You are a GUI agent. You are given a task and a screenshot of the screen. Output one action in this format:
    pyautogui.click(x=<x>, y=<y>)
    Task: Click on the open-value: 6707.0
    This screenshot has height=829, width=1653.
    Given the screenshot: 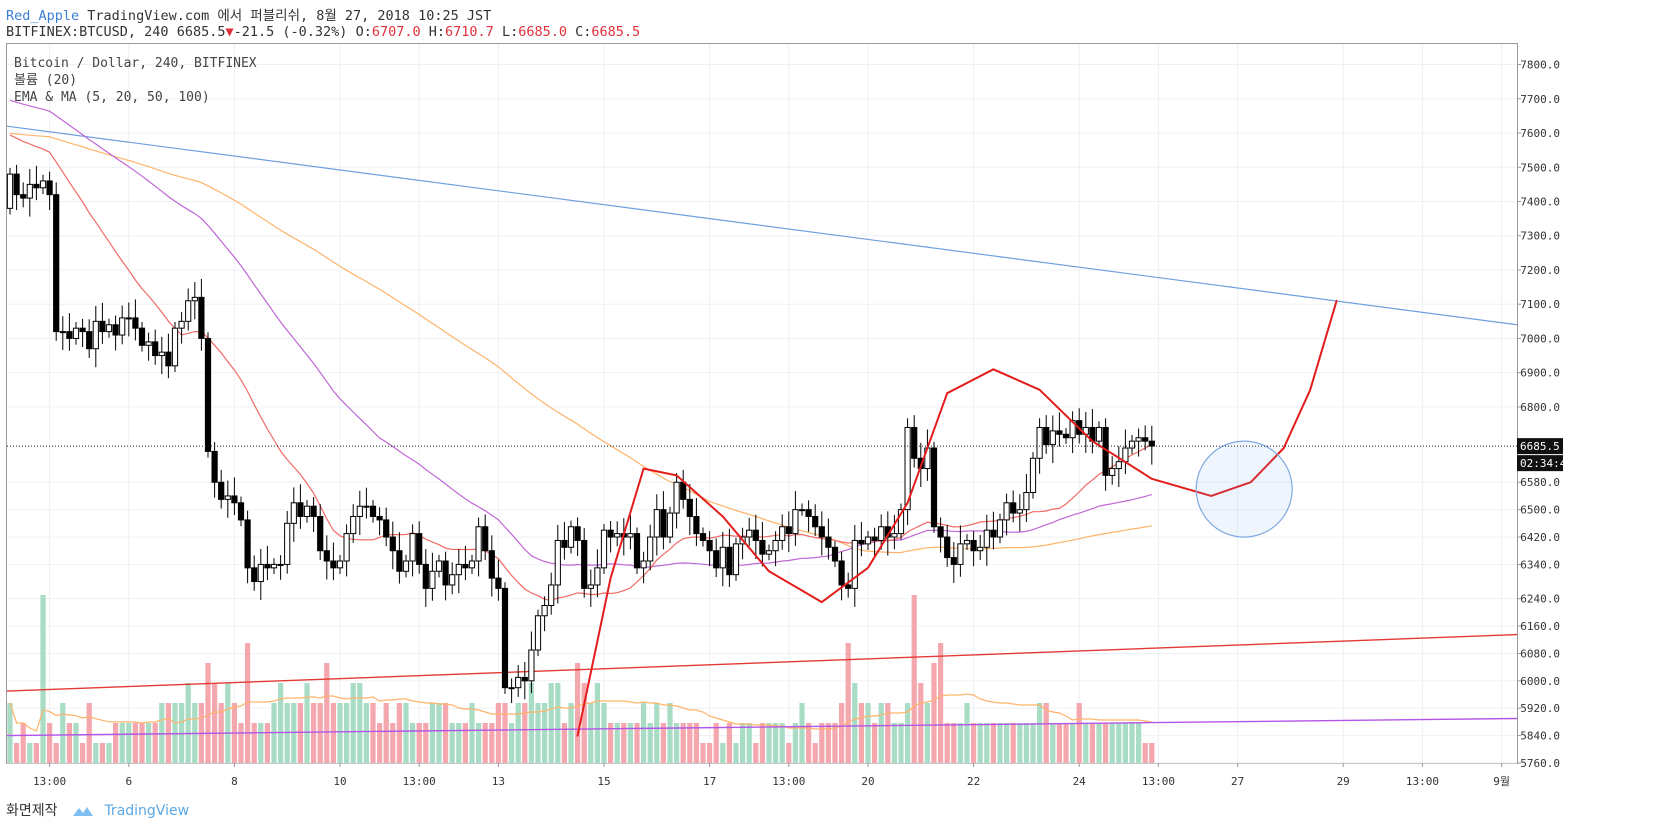 What is the action you would take?
    pyautogui.click(x=396, y=32)
    